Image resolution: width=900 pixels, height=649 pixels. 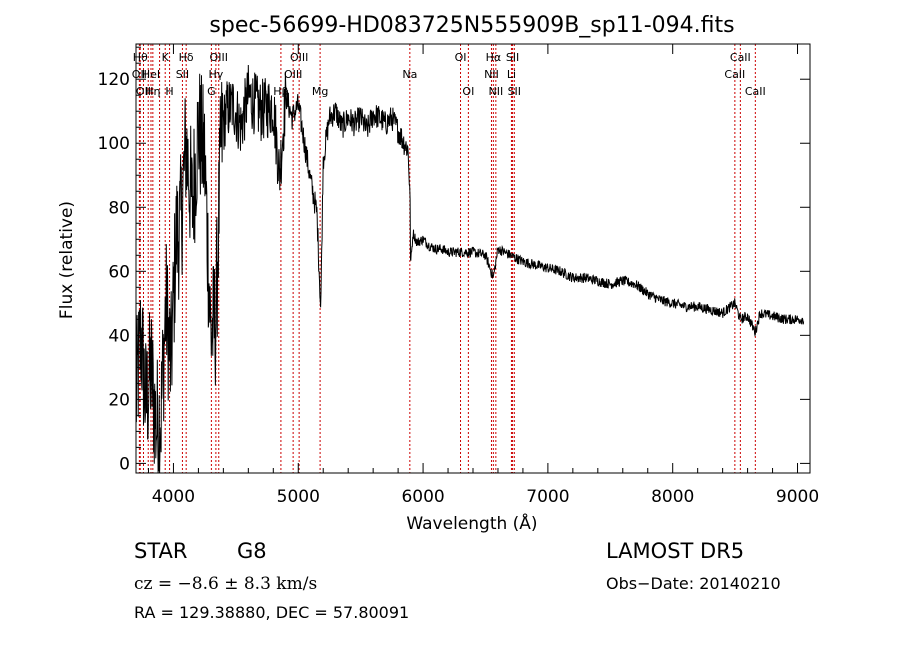 I want to click on emission-line-label: Hγ, so click(x=215, y=74).